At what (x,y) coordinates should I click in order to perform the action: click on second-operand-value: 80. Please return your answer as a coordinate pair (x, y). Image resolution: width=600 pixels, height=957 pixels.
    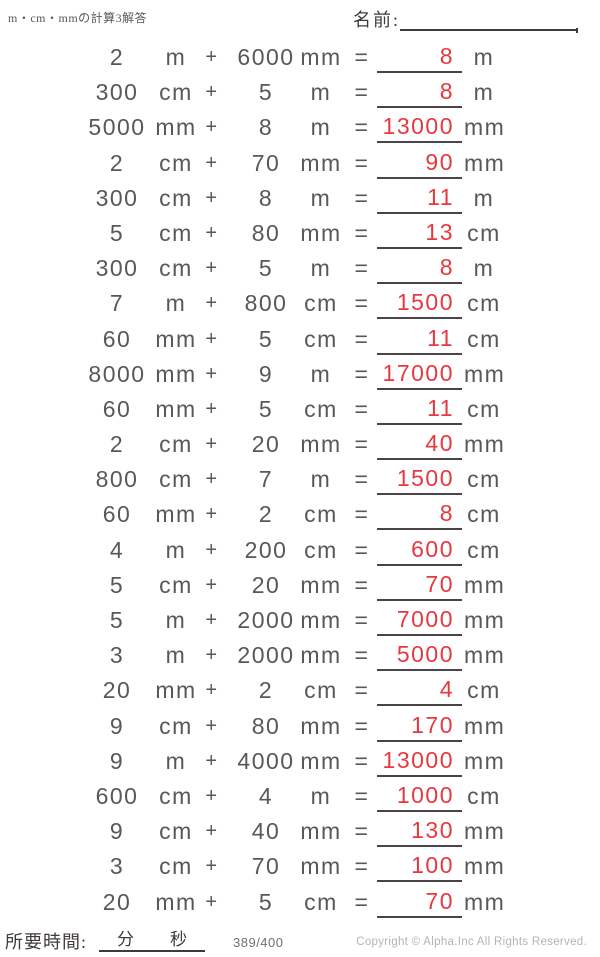
    Looking at the image, I should click on (266, 725).